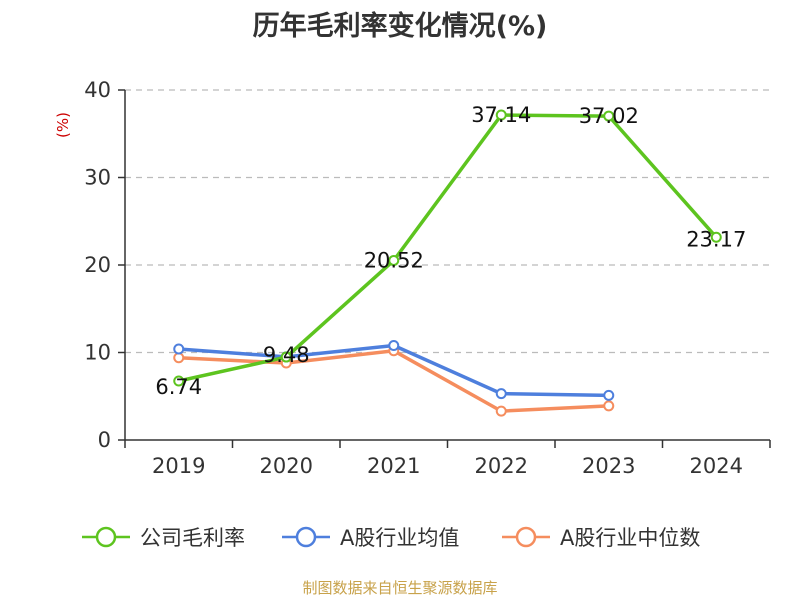  What do you see at coordinates (104, 440) in the screenshot?
I see `y-tick-label: 0` at bounding box center [104, 440].